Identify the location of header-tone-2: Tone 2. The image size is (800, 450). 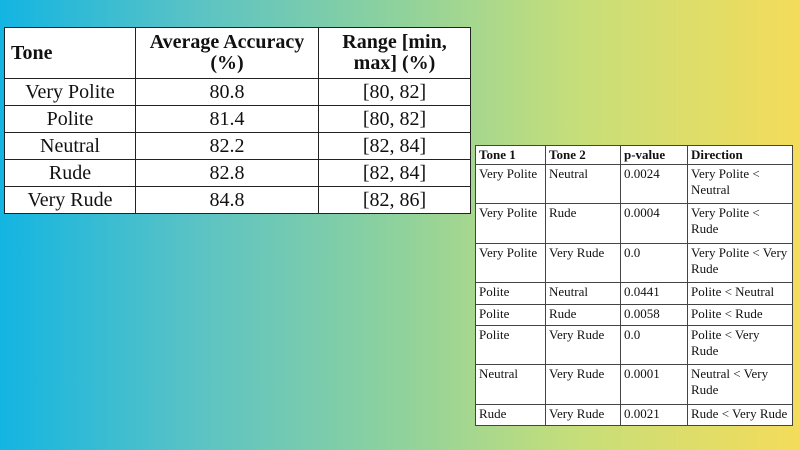
(583, 155).